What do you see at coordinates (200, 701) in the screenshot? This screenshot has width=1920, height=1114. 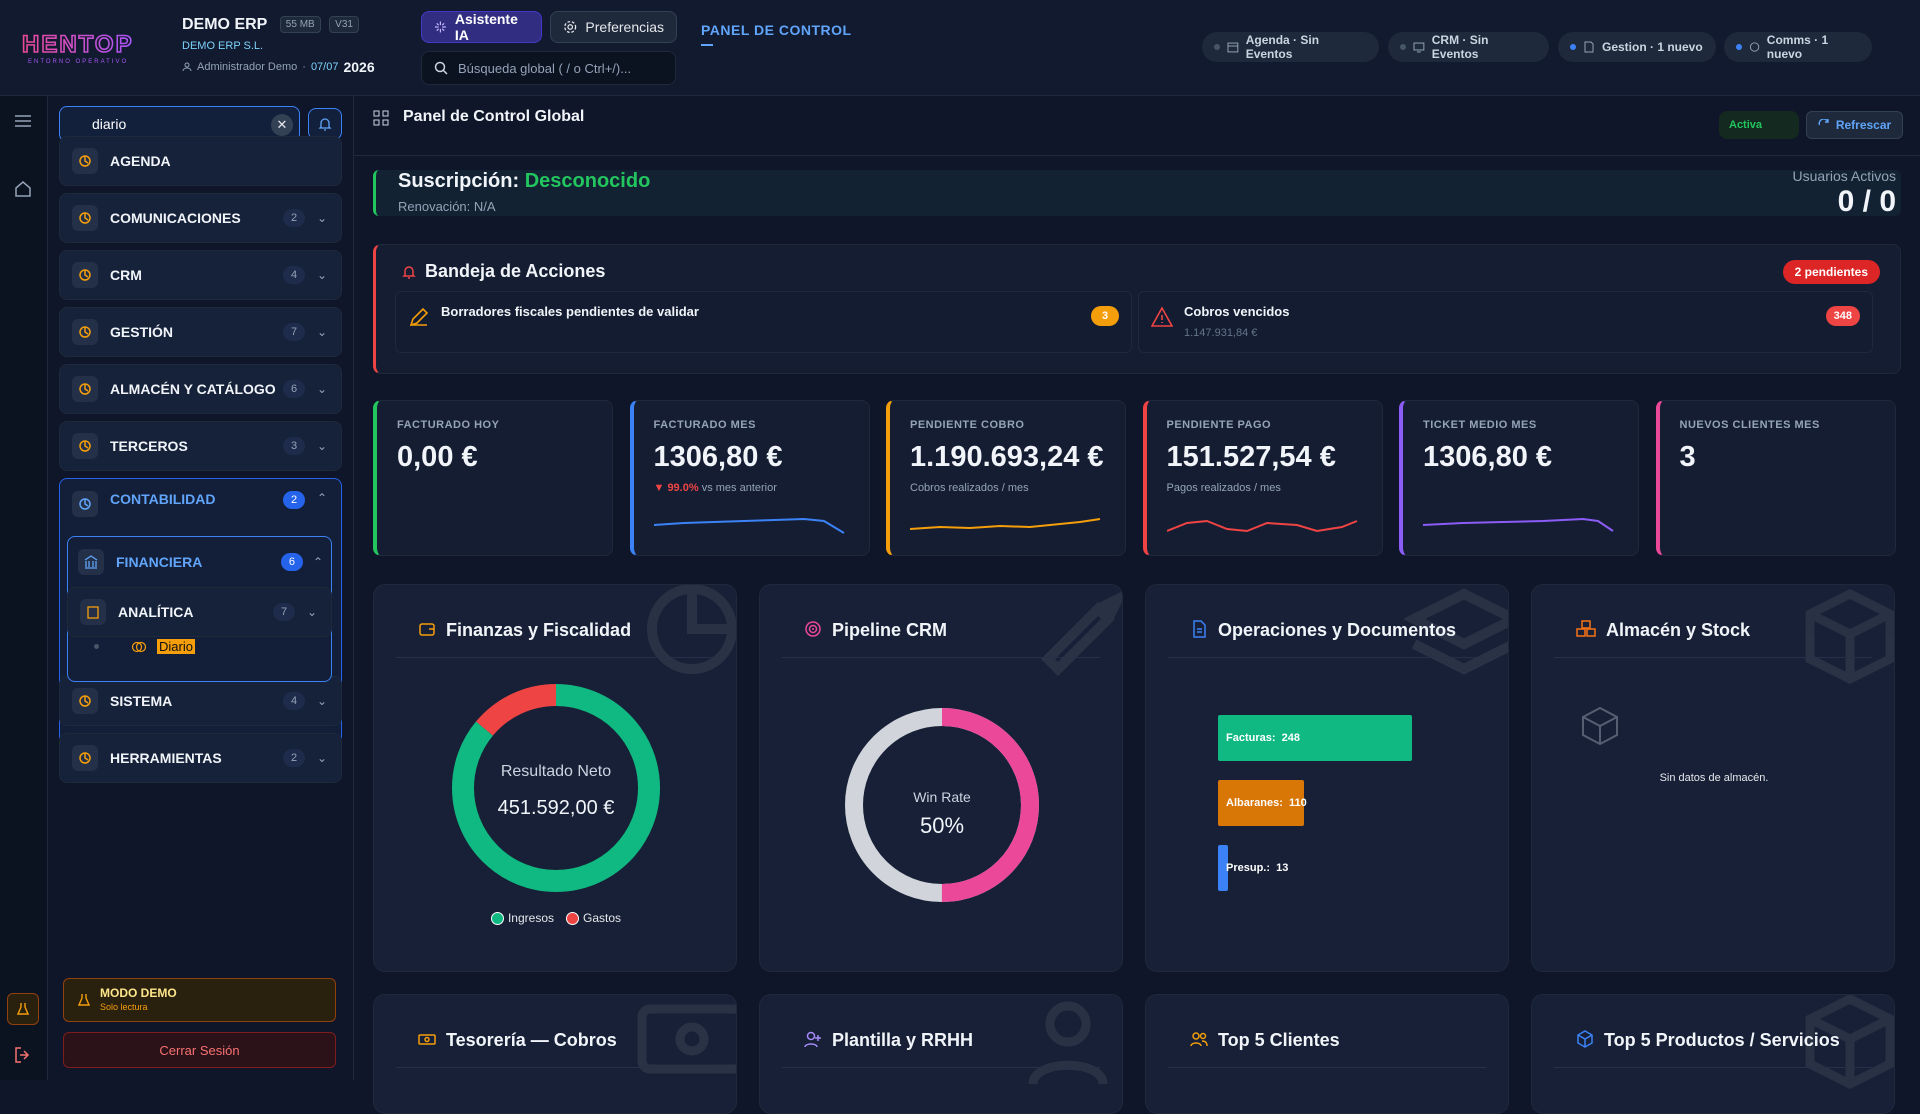 I see `sidebar-item-sistema: SISTEMA 4 ⌄` at bounding box center [200, 701].